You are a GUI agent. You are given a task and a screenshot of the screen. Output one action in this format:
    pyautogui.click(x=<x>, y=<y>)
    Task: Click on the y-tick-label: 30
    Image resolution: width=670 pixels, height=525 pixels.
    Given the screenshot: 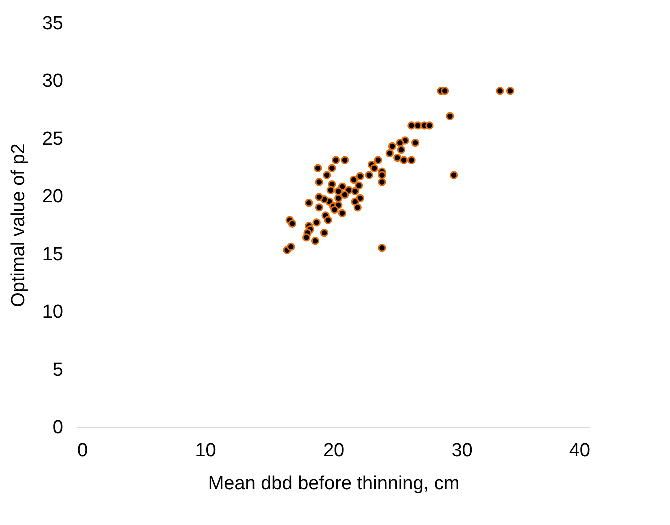 What is the action you would take?
    pyautogui.click(x=53, y=81)
    